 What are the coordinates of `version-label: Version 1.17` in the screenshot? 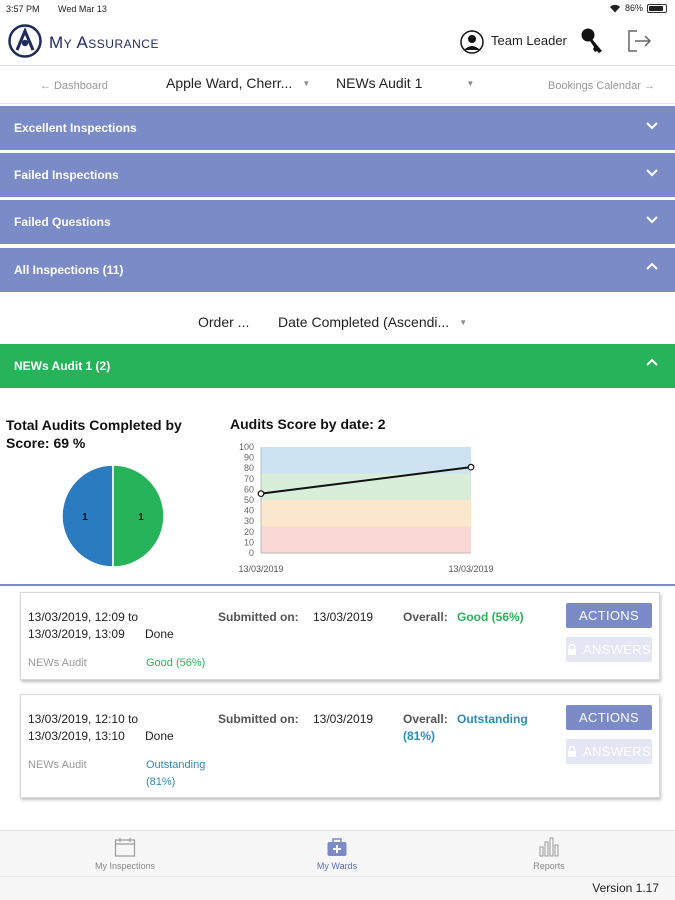 It's located at (625, 888).